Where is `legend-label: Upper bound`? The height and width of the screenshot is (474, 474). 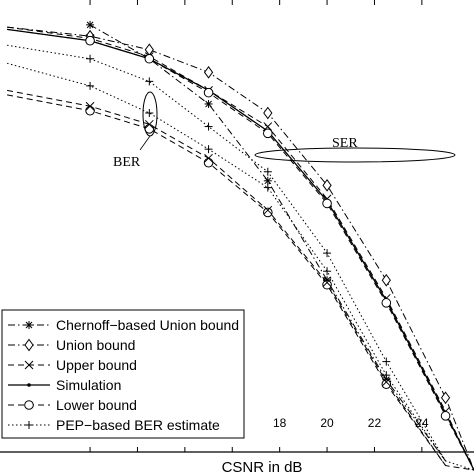 legend-label: Upper bound is located at coordinates (96, 365).